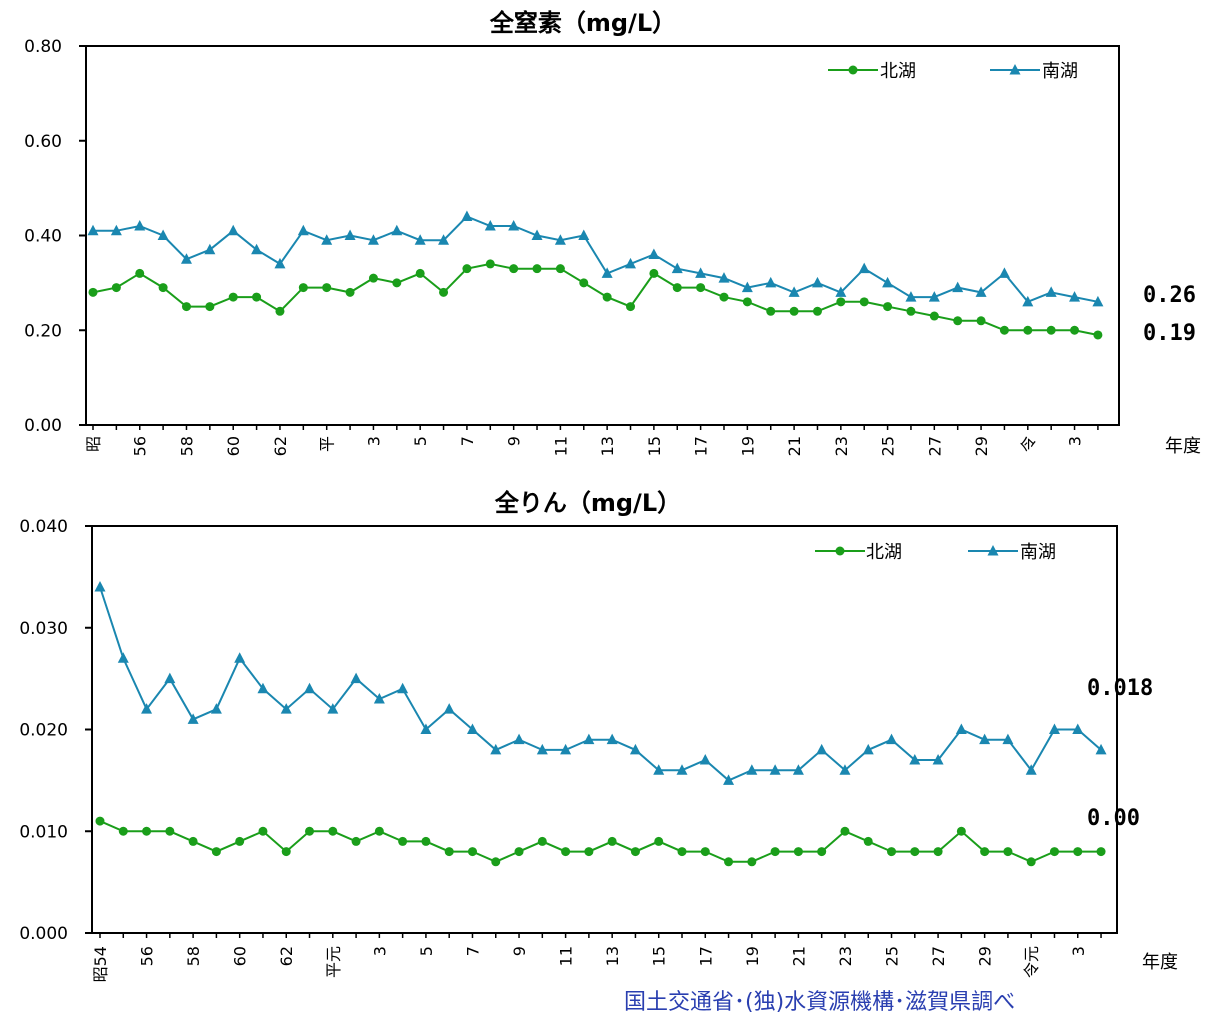 The image size is (1229, 1016). I want to click on x-tick-label: 昭, so click(93, 444).